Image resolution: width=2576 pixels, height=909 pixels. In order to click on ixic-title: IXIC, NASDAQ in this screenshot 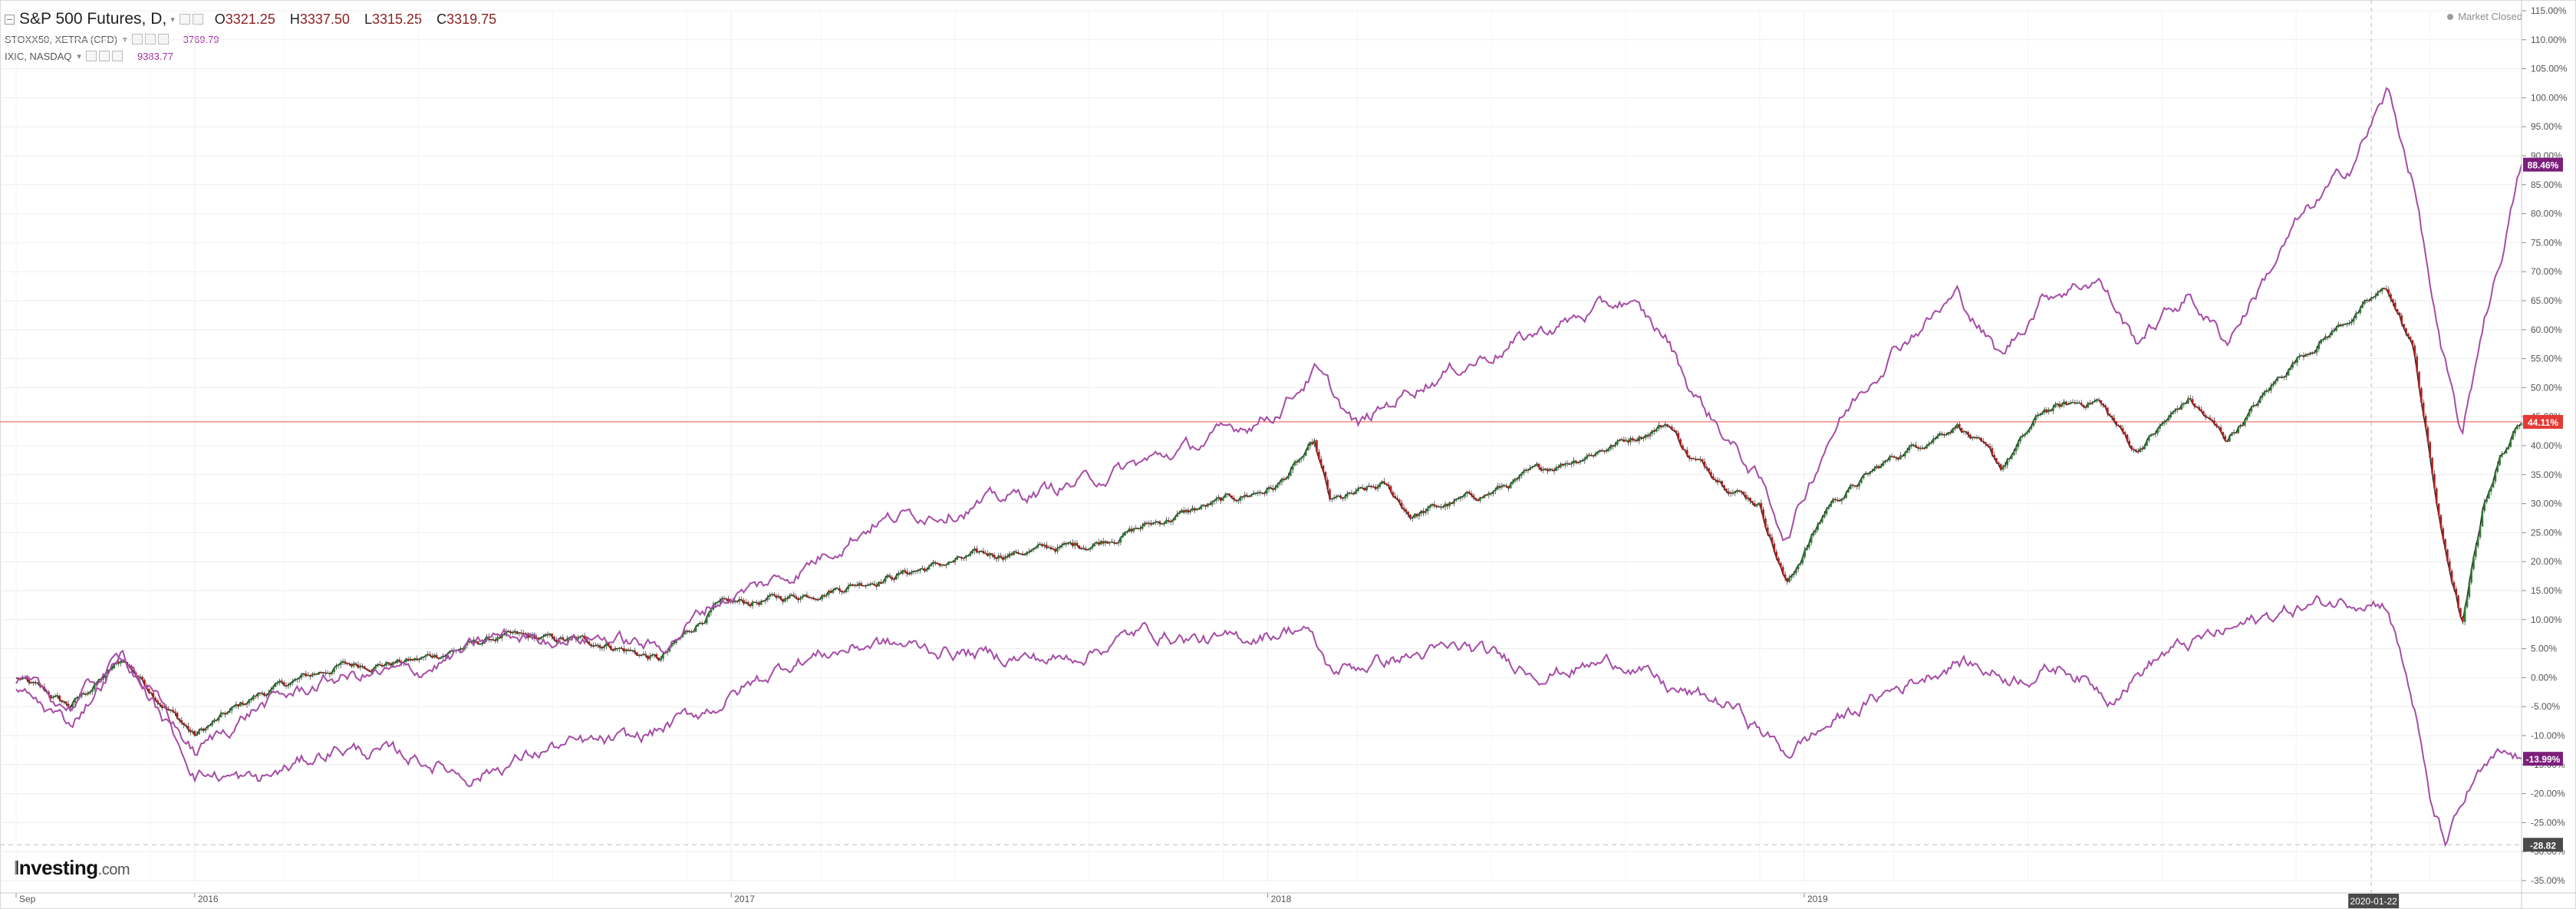, I will do `click(38, 56)`.